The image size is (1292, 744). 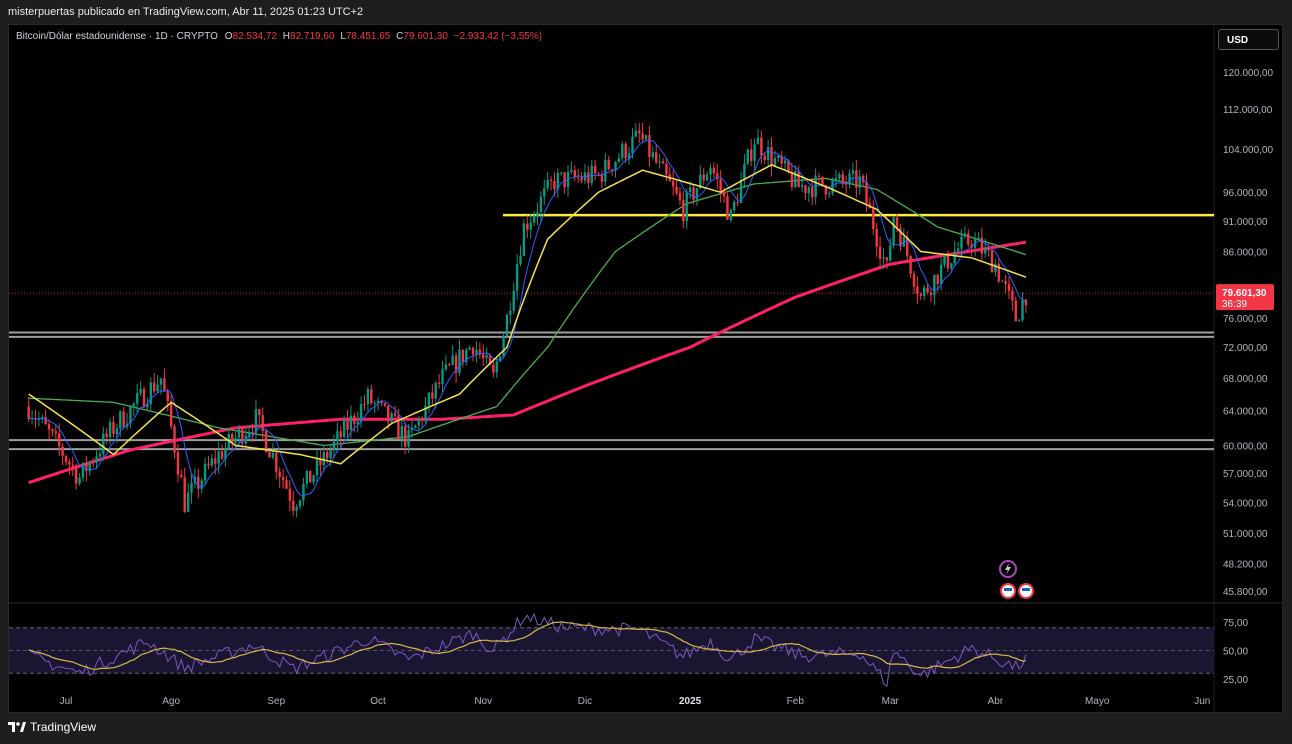 I want to click on price-tick-label: 60.000,00, so click(x=1245, y=446).